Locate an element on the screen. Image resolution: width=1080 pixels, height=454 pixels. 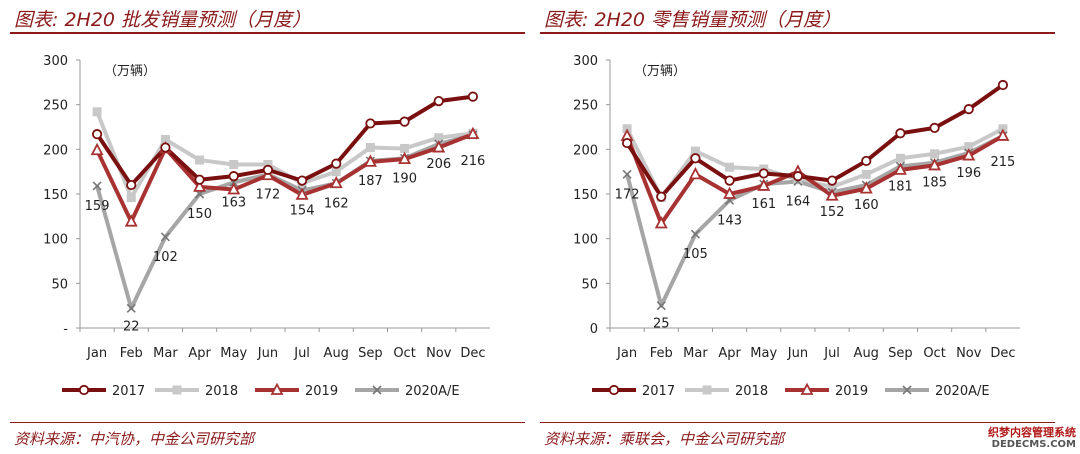
series-line-2017 is located at coordinates (815, 141).